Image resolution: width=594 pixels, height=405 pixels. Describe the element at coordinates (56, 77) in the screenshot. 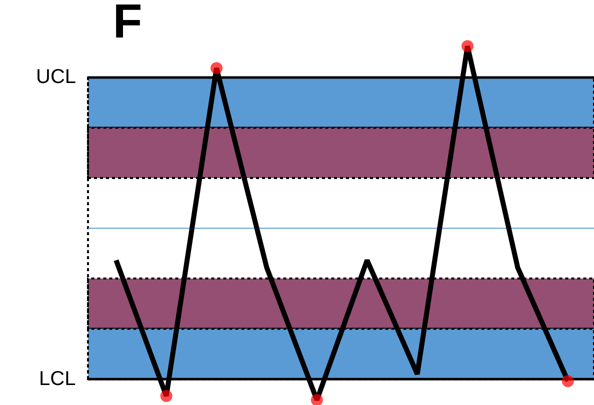

I see `ref-line-label: UCL` at that location.